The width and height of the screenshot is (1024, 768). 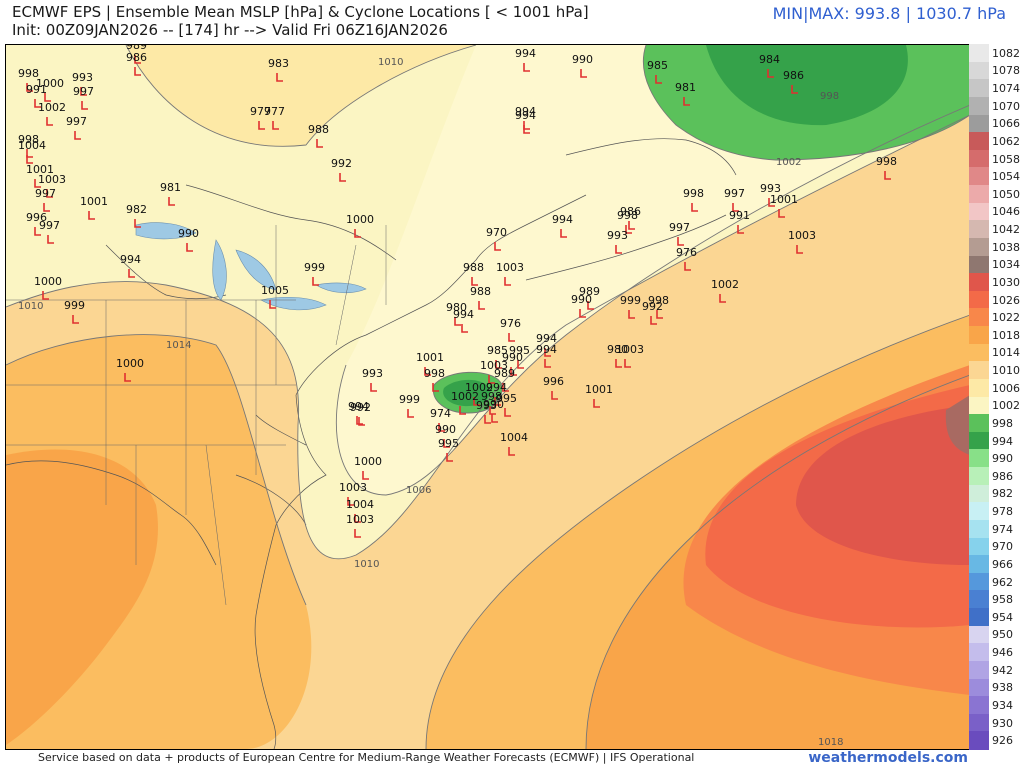 What do you see at coordinates (1002, 741) in the screenshot?
I see `colorbar-label: 926` at bounding box center [1002, 741].